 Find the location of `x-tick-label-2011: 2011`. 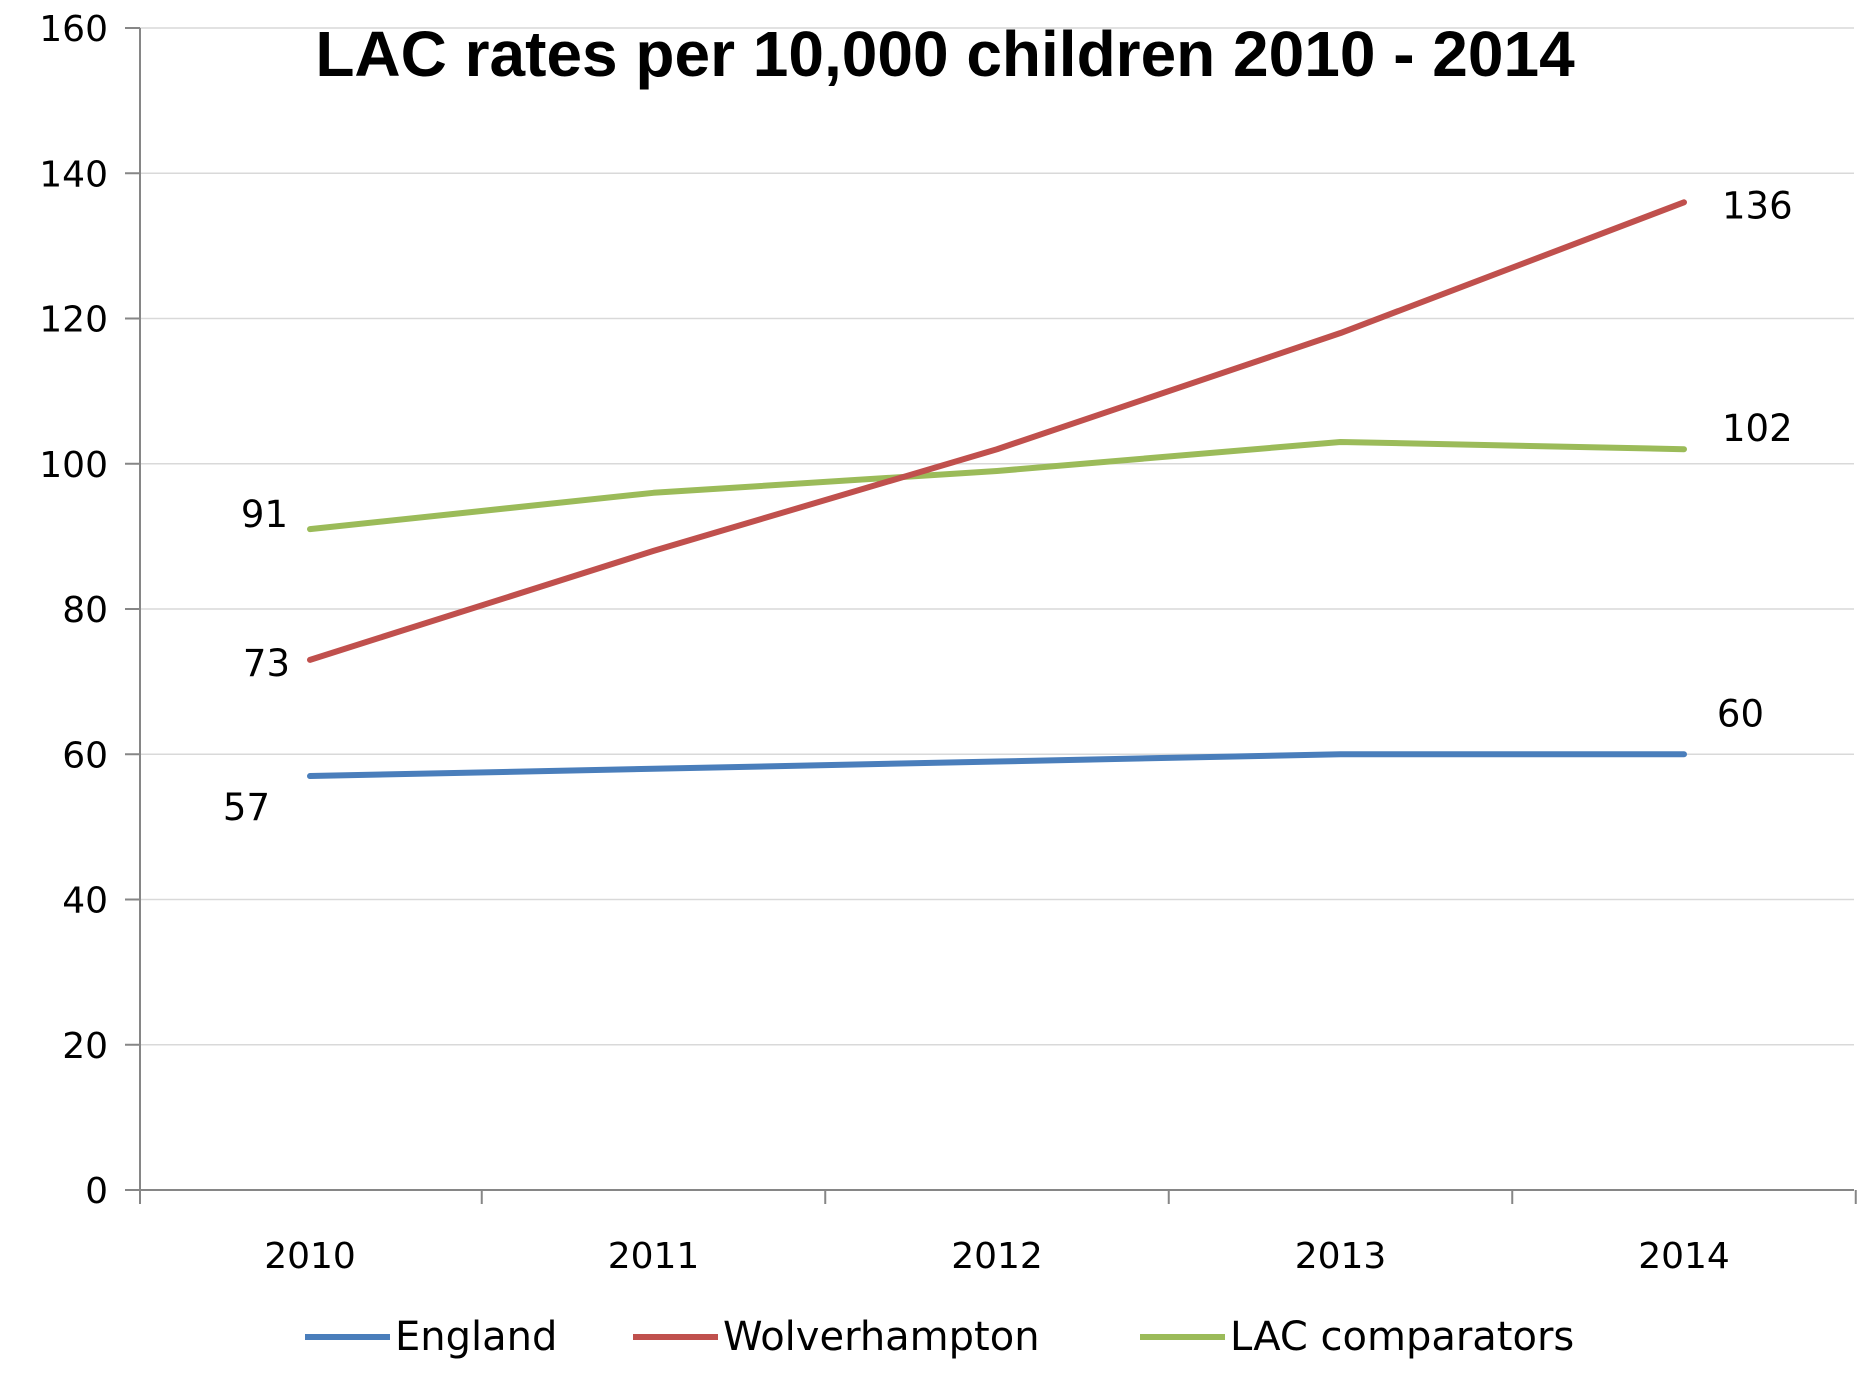

x-tick-label-2011: 2011 is located at coordinates (654, 1256).